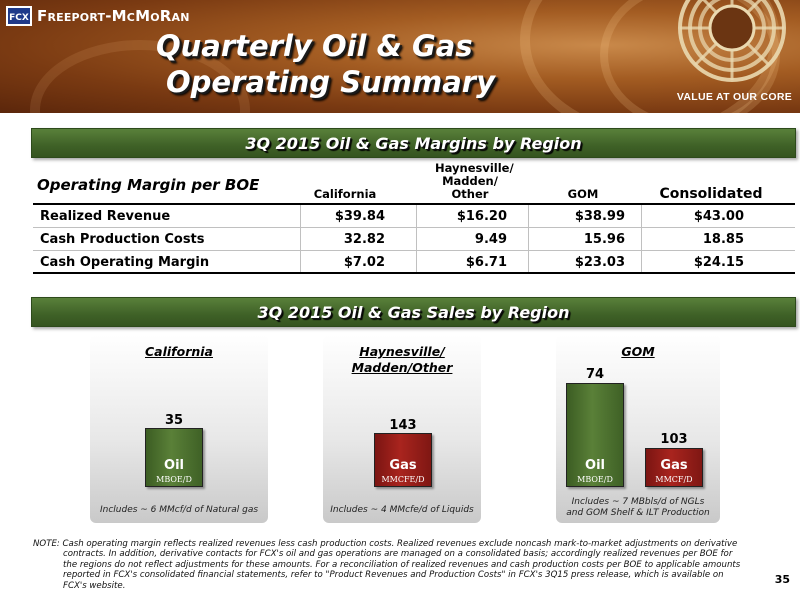 This screenshot has width=800, height=600. Describe the element at coordinates (179, 510) in the screenshot. I see `panel-note: Includes ~ 6 MMcf/d of Natural gas` at that location.